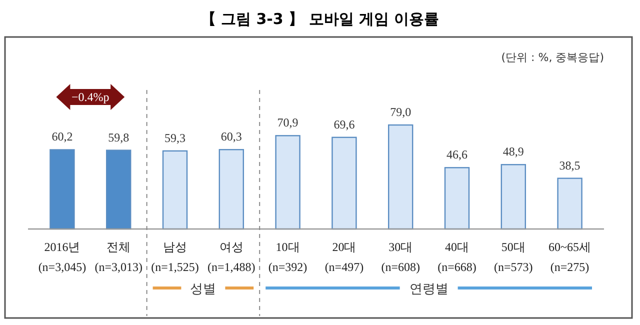  I want to click on text: −0.4%p, so click(91, 97).